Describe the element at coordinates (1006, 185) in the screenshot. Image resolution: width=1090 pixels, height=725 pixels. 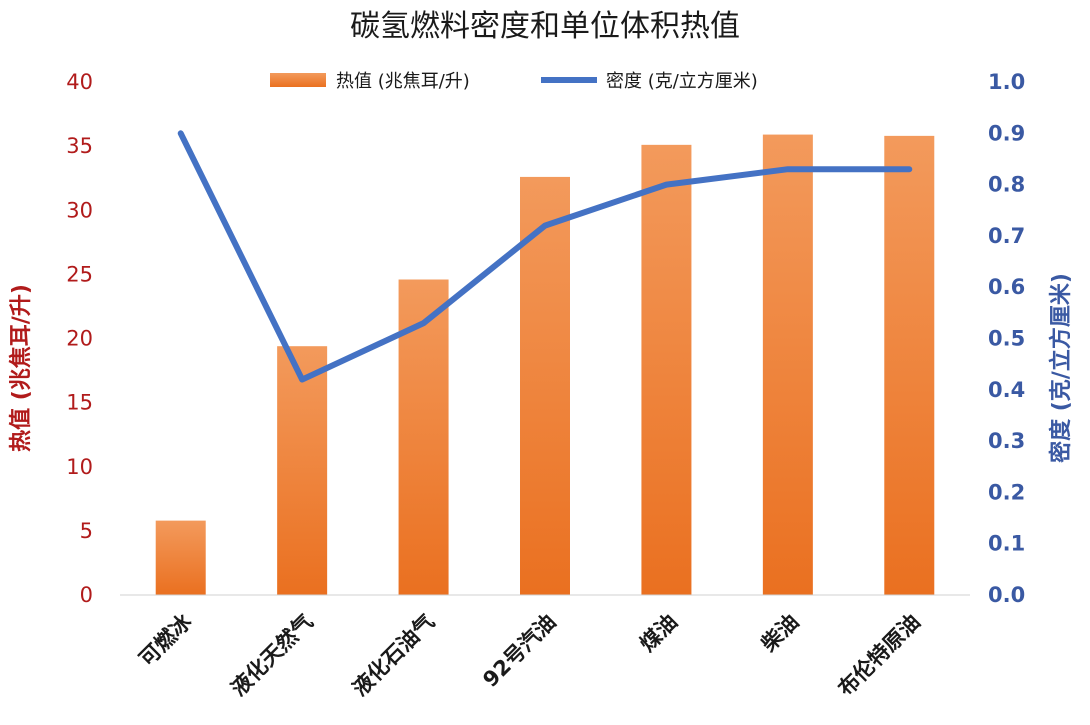
I see `right-tick-label: 0.8` at that location.